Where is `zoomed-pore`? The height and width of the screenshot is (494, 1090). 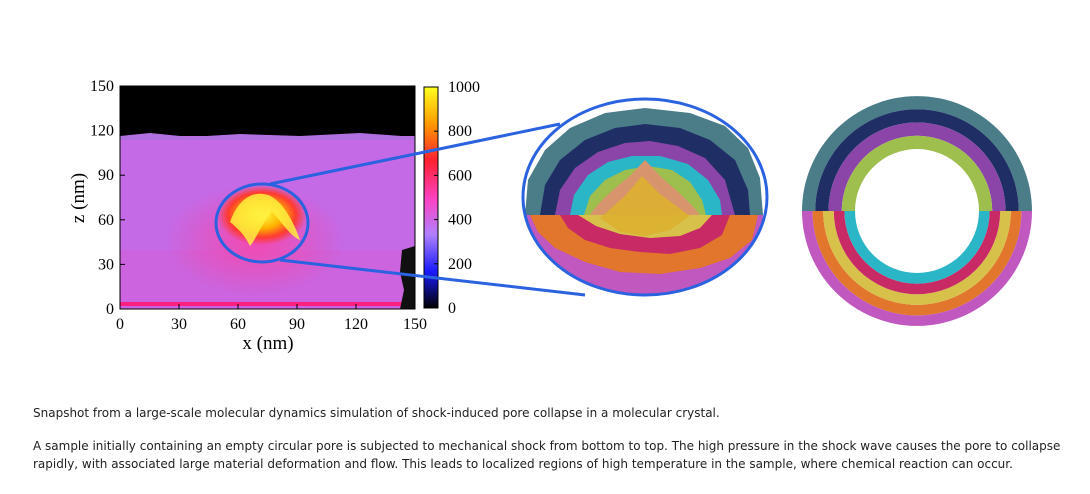
zoomed-pore is located at coordinates (645, 197).